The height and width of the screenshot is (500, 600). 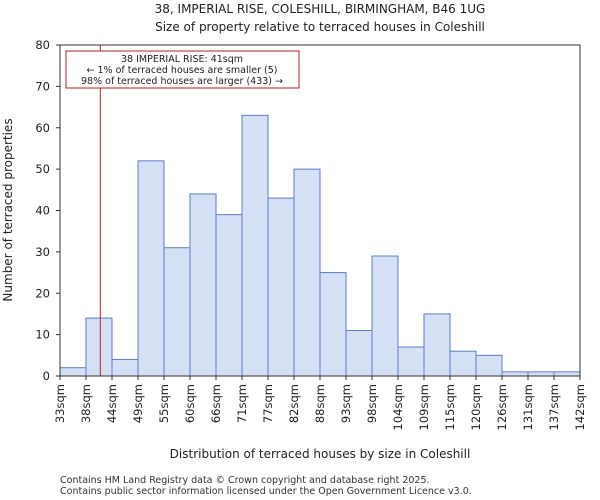 What do you see at coordinates (502, 407) in the screenshot?
I see `x-tick-label-126sqm: 126sqm` at bounding box center [502, 407].